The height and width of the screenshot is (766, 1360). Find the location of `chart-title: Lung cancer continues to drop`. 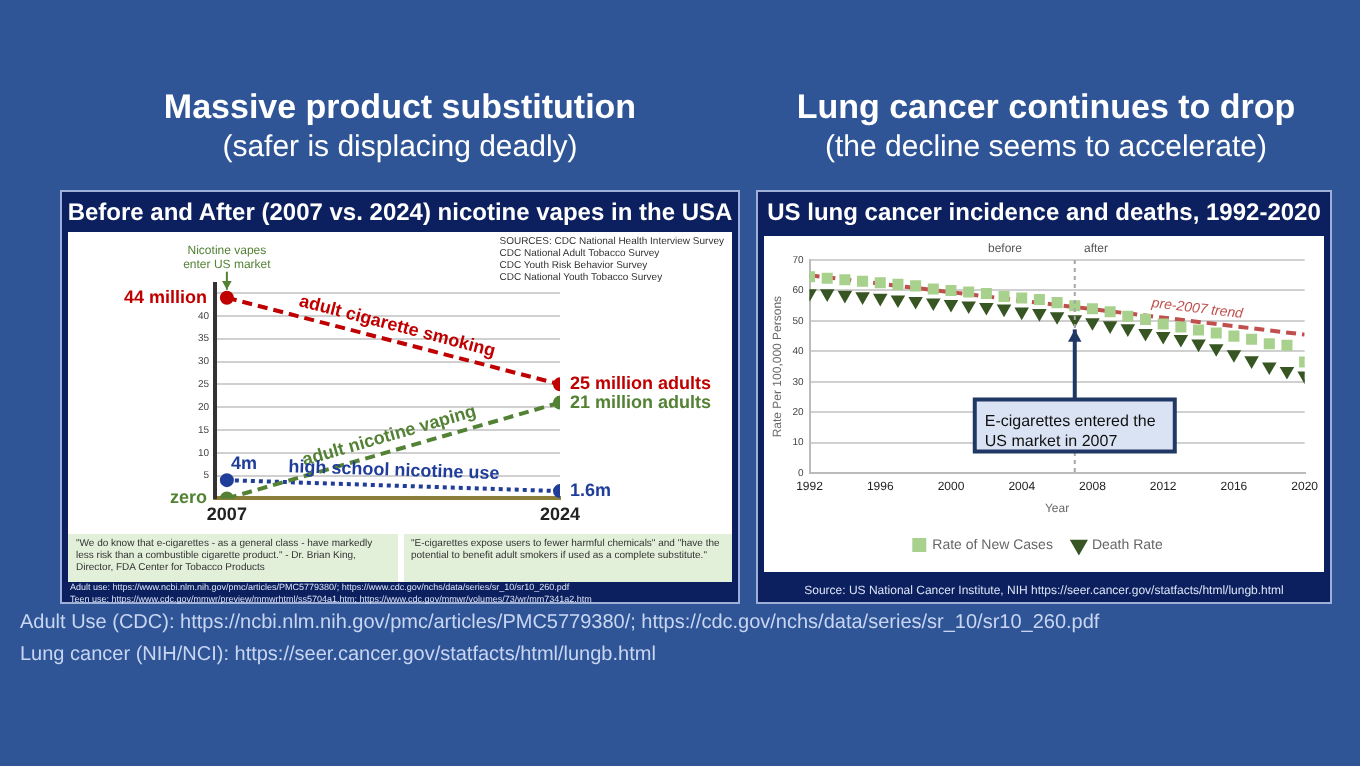

chart-title: Lung cancer continues to drop is located at coordinates (1046, 108).